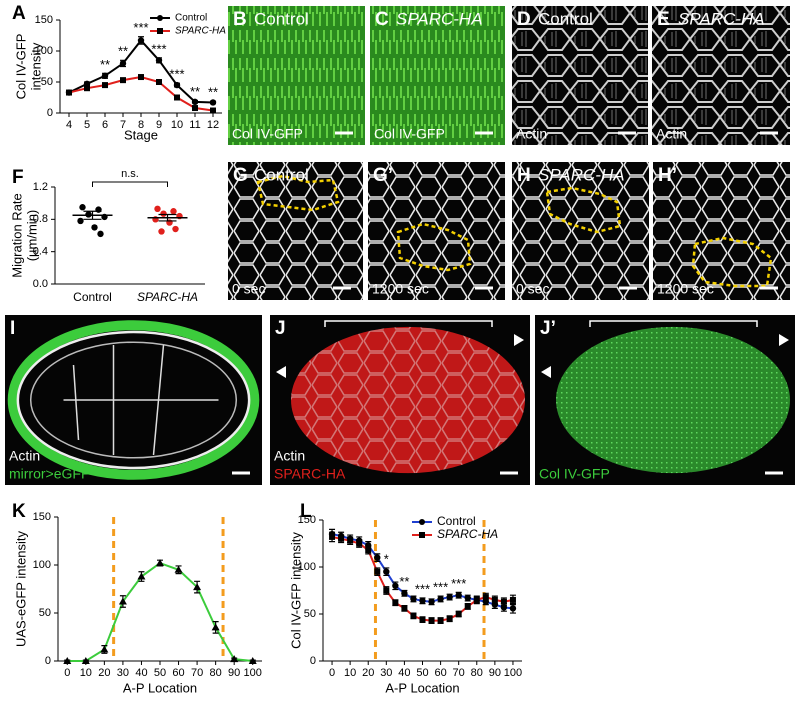 The height and width of the screenshot is (706, 800). Describe the element at coordinates (141, 134) in the screenshot. I see `x-axis-label: Stage` at that location.